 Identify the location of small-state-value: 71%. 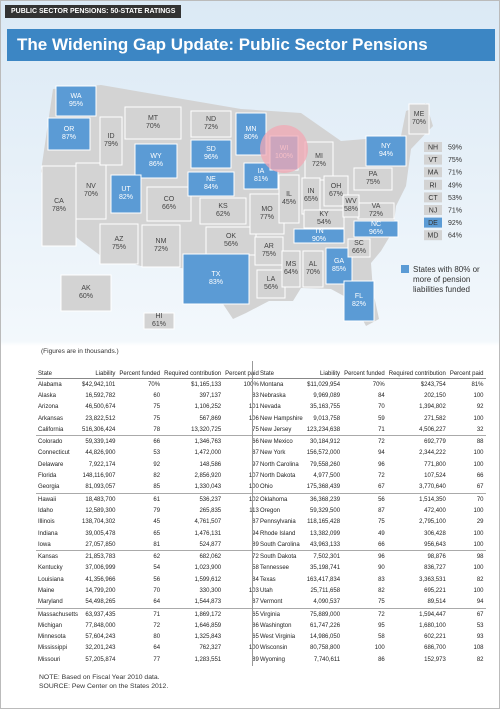
(455, 173).